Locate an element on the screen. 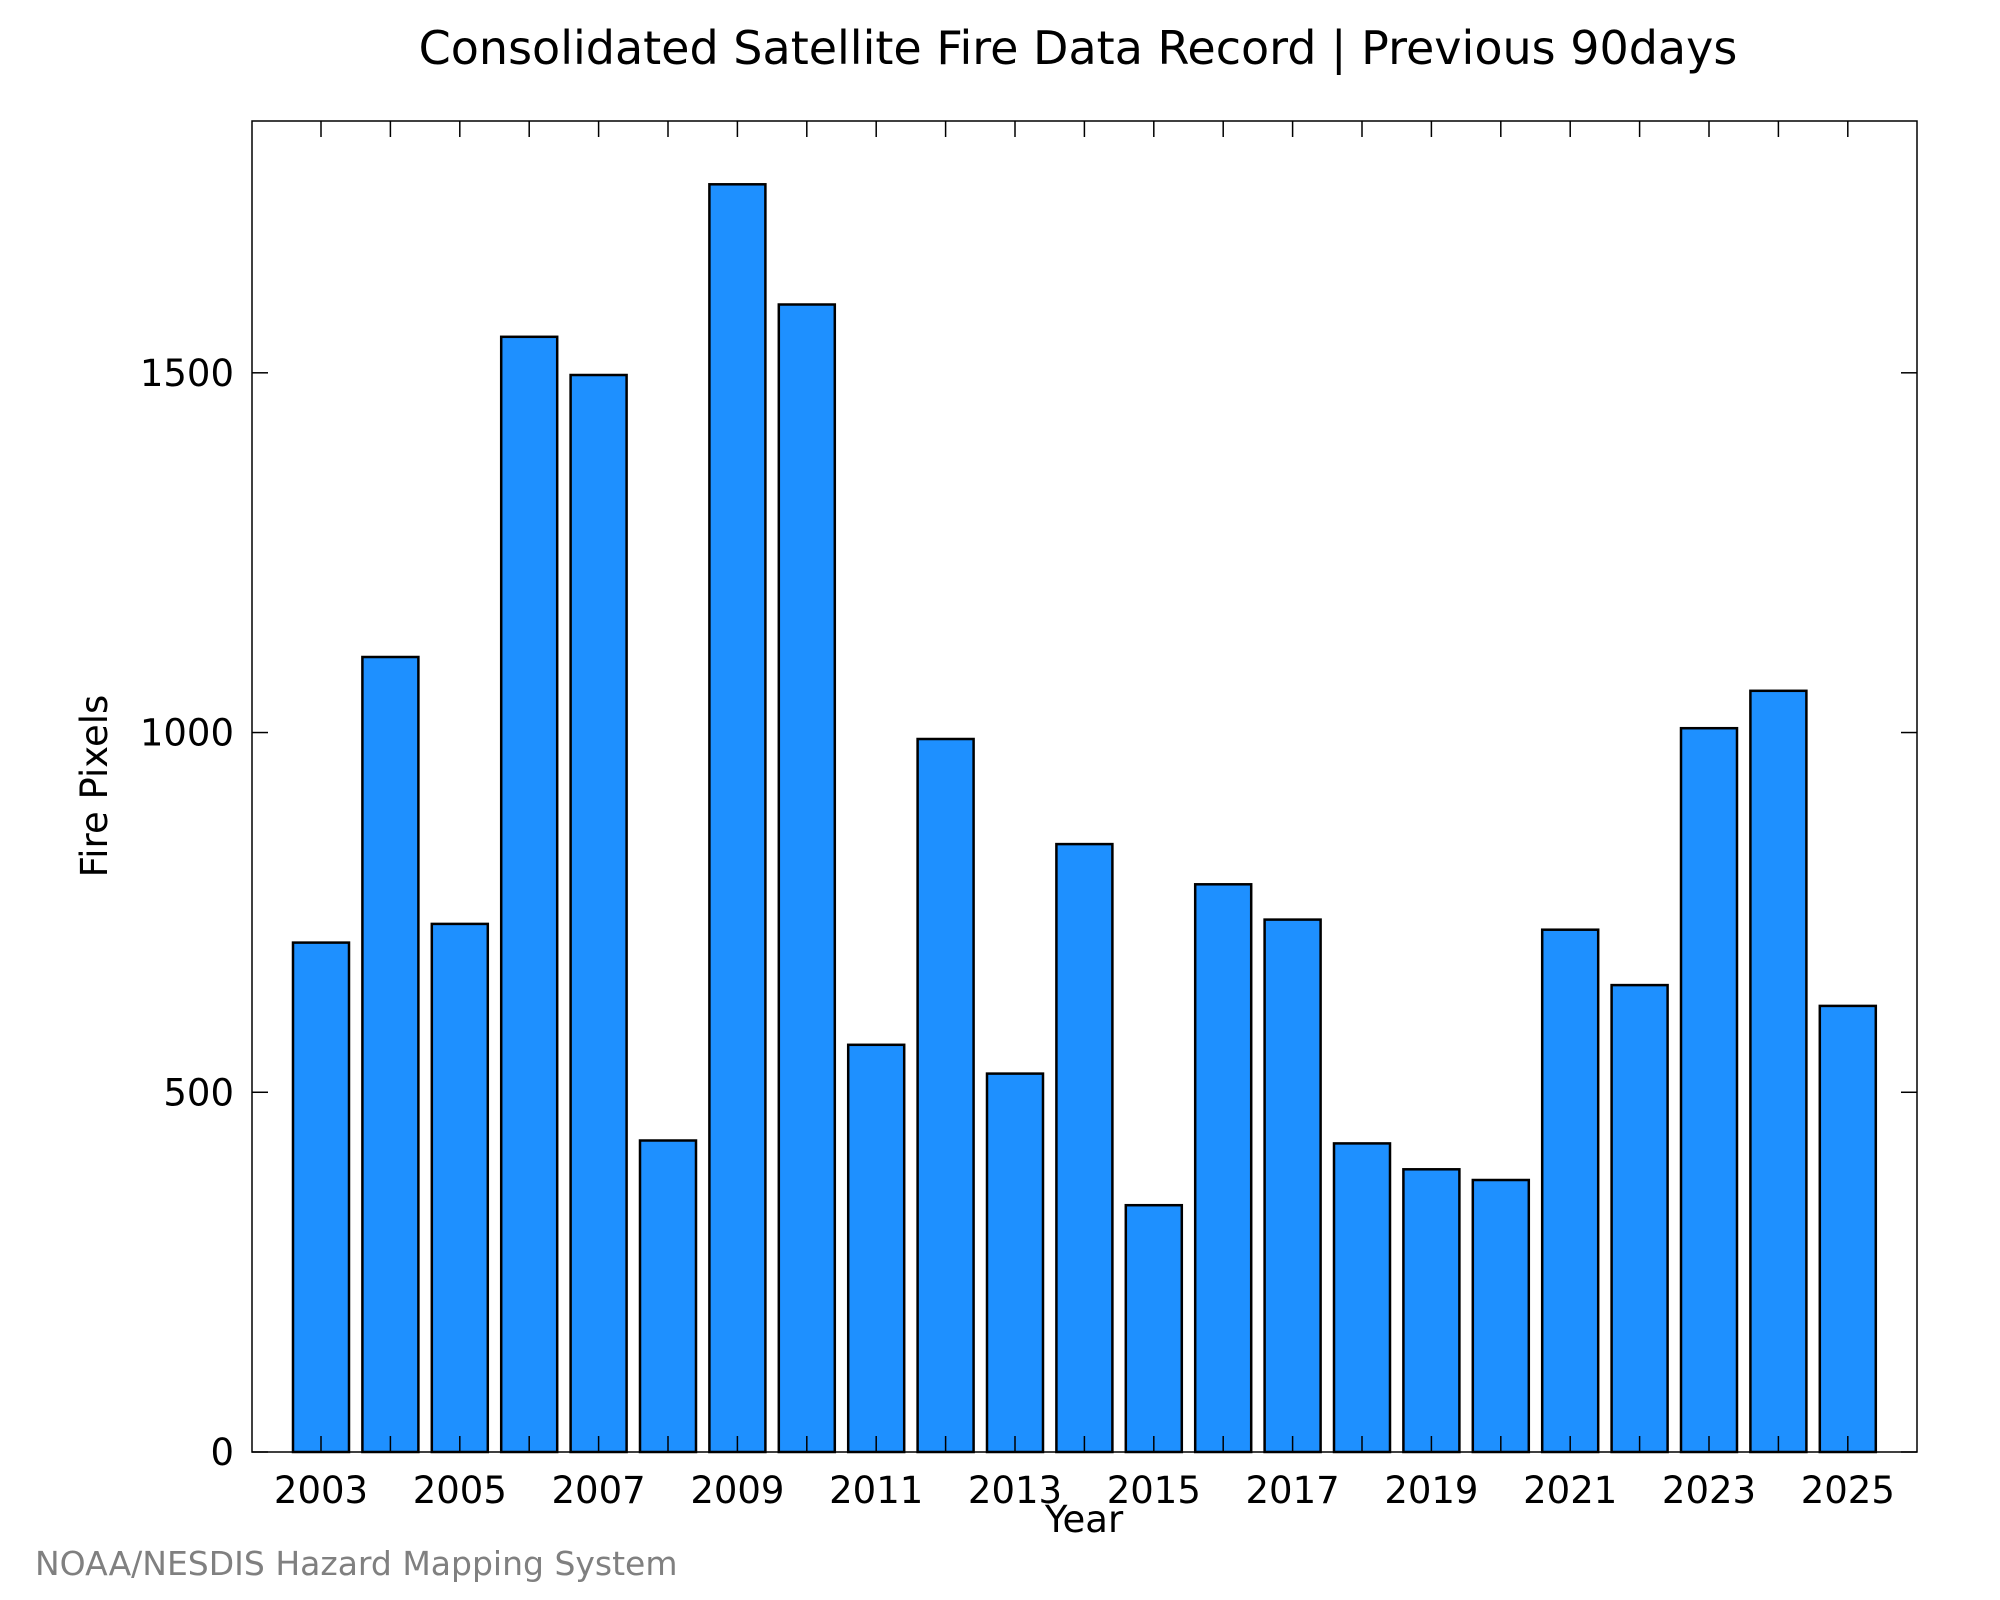 This screenshot has height=1600, width=2000. bar-2008 is located at coordinates (668, 1296).